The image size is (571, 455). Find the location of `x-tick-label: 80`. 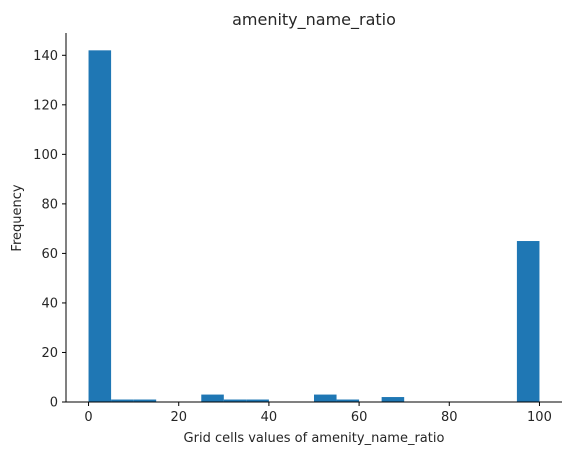

x-tick-label: 80 is located at coordinates (449, 417).